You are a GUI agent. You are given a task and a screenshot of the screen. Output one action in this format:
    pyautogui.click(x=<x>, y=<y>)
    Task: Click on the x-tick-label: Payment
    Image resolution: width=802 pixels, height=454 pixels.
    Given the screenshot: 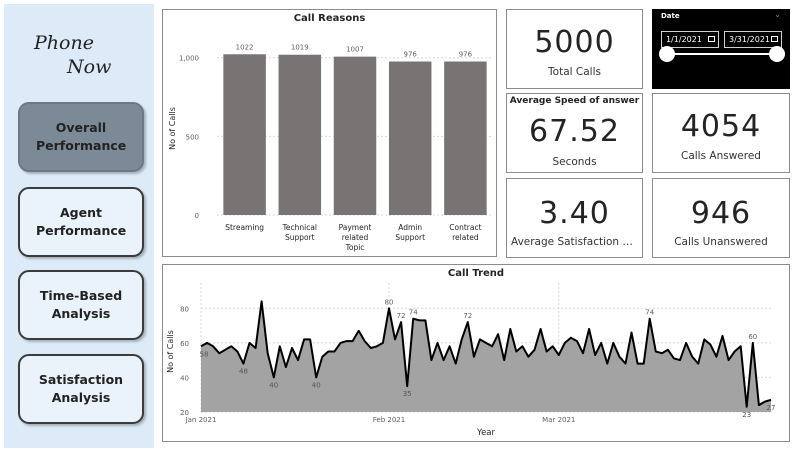 What is the action you would take?
    pyautogui.click(x=355, y=227)
    